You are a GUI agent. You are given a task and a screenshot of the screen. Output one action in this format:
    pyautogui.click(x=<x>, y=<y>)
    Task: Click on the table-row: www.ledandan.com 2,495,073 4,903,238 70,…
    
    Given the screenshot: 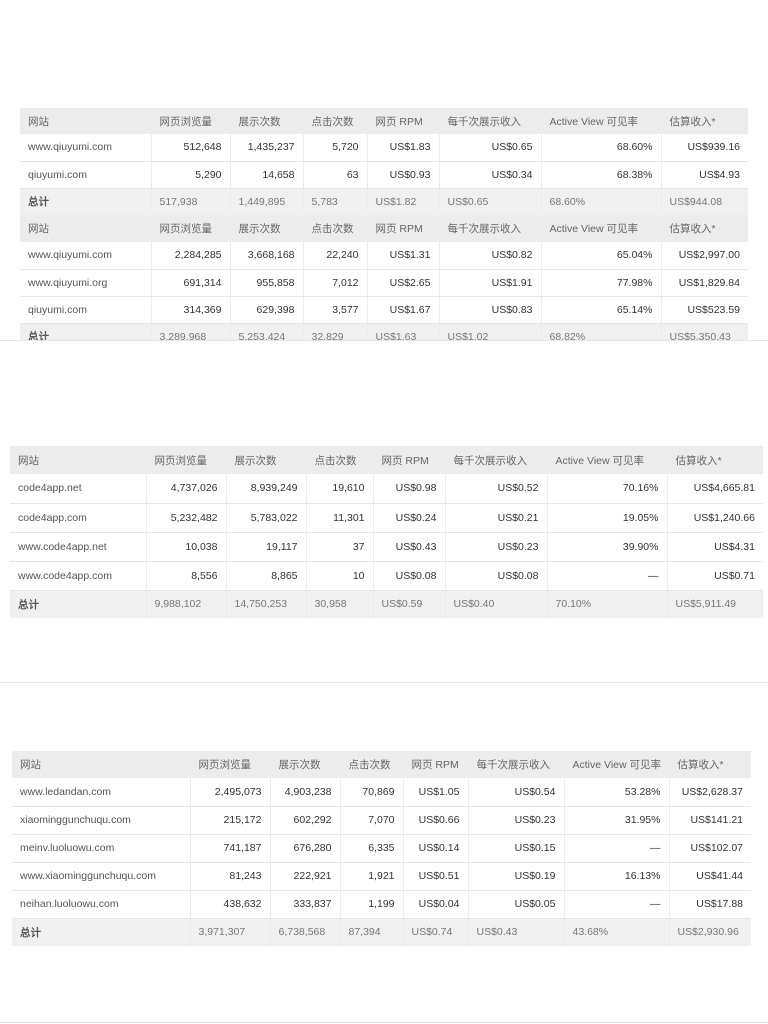 What is the action you would take?
    pyautogui.click(x=381, y=792)
    